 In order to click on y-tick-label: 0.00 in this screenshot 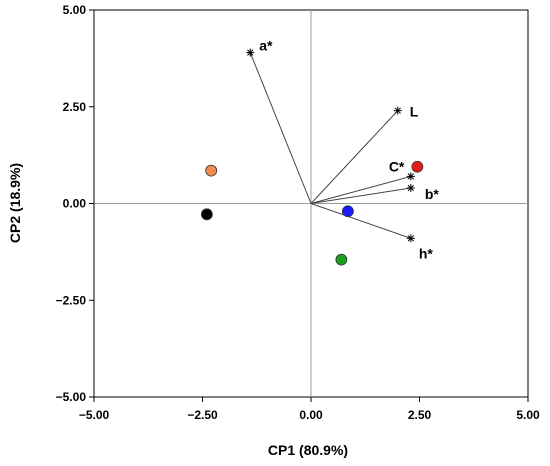, I will do `click(75, 204)`.